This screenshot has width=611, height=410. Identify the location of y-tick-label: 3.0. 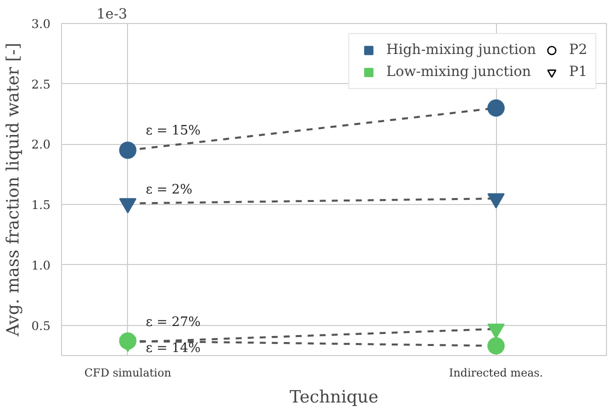
(41, 24).